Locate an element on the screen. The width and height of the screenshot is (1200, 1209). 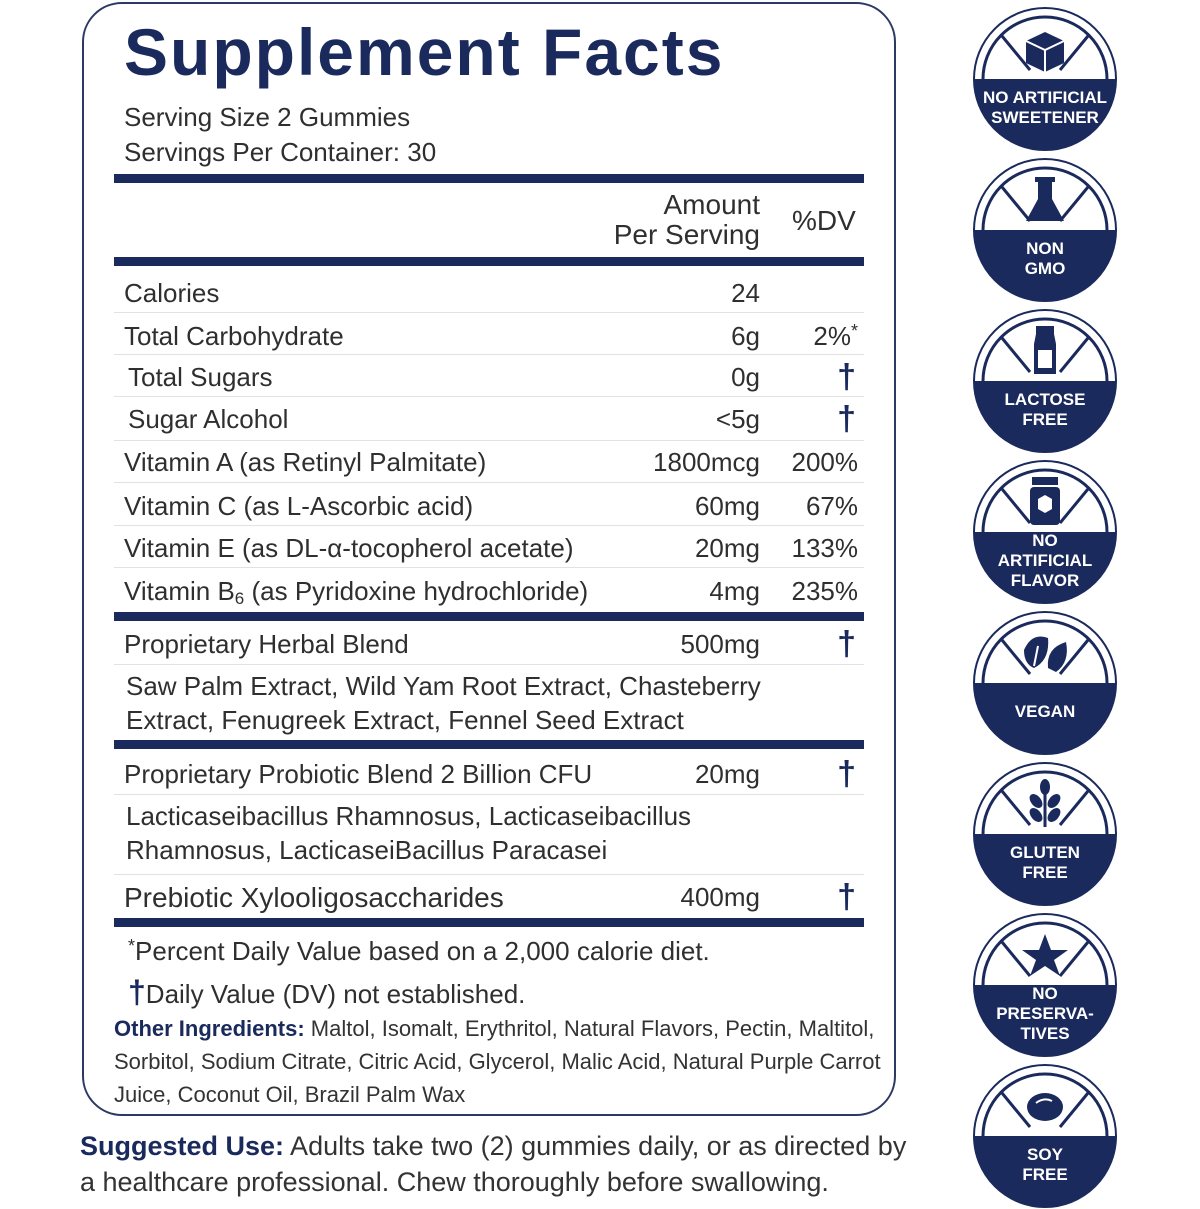
table-row: Calories 24 is located at coordinates (489, 293).